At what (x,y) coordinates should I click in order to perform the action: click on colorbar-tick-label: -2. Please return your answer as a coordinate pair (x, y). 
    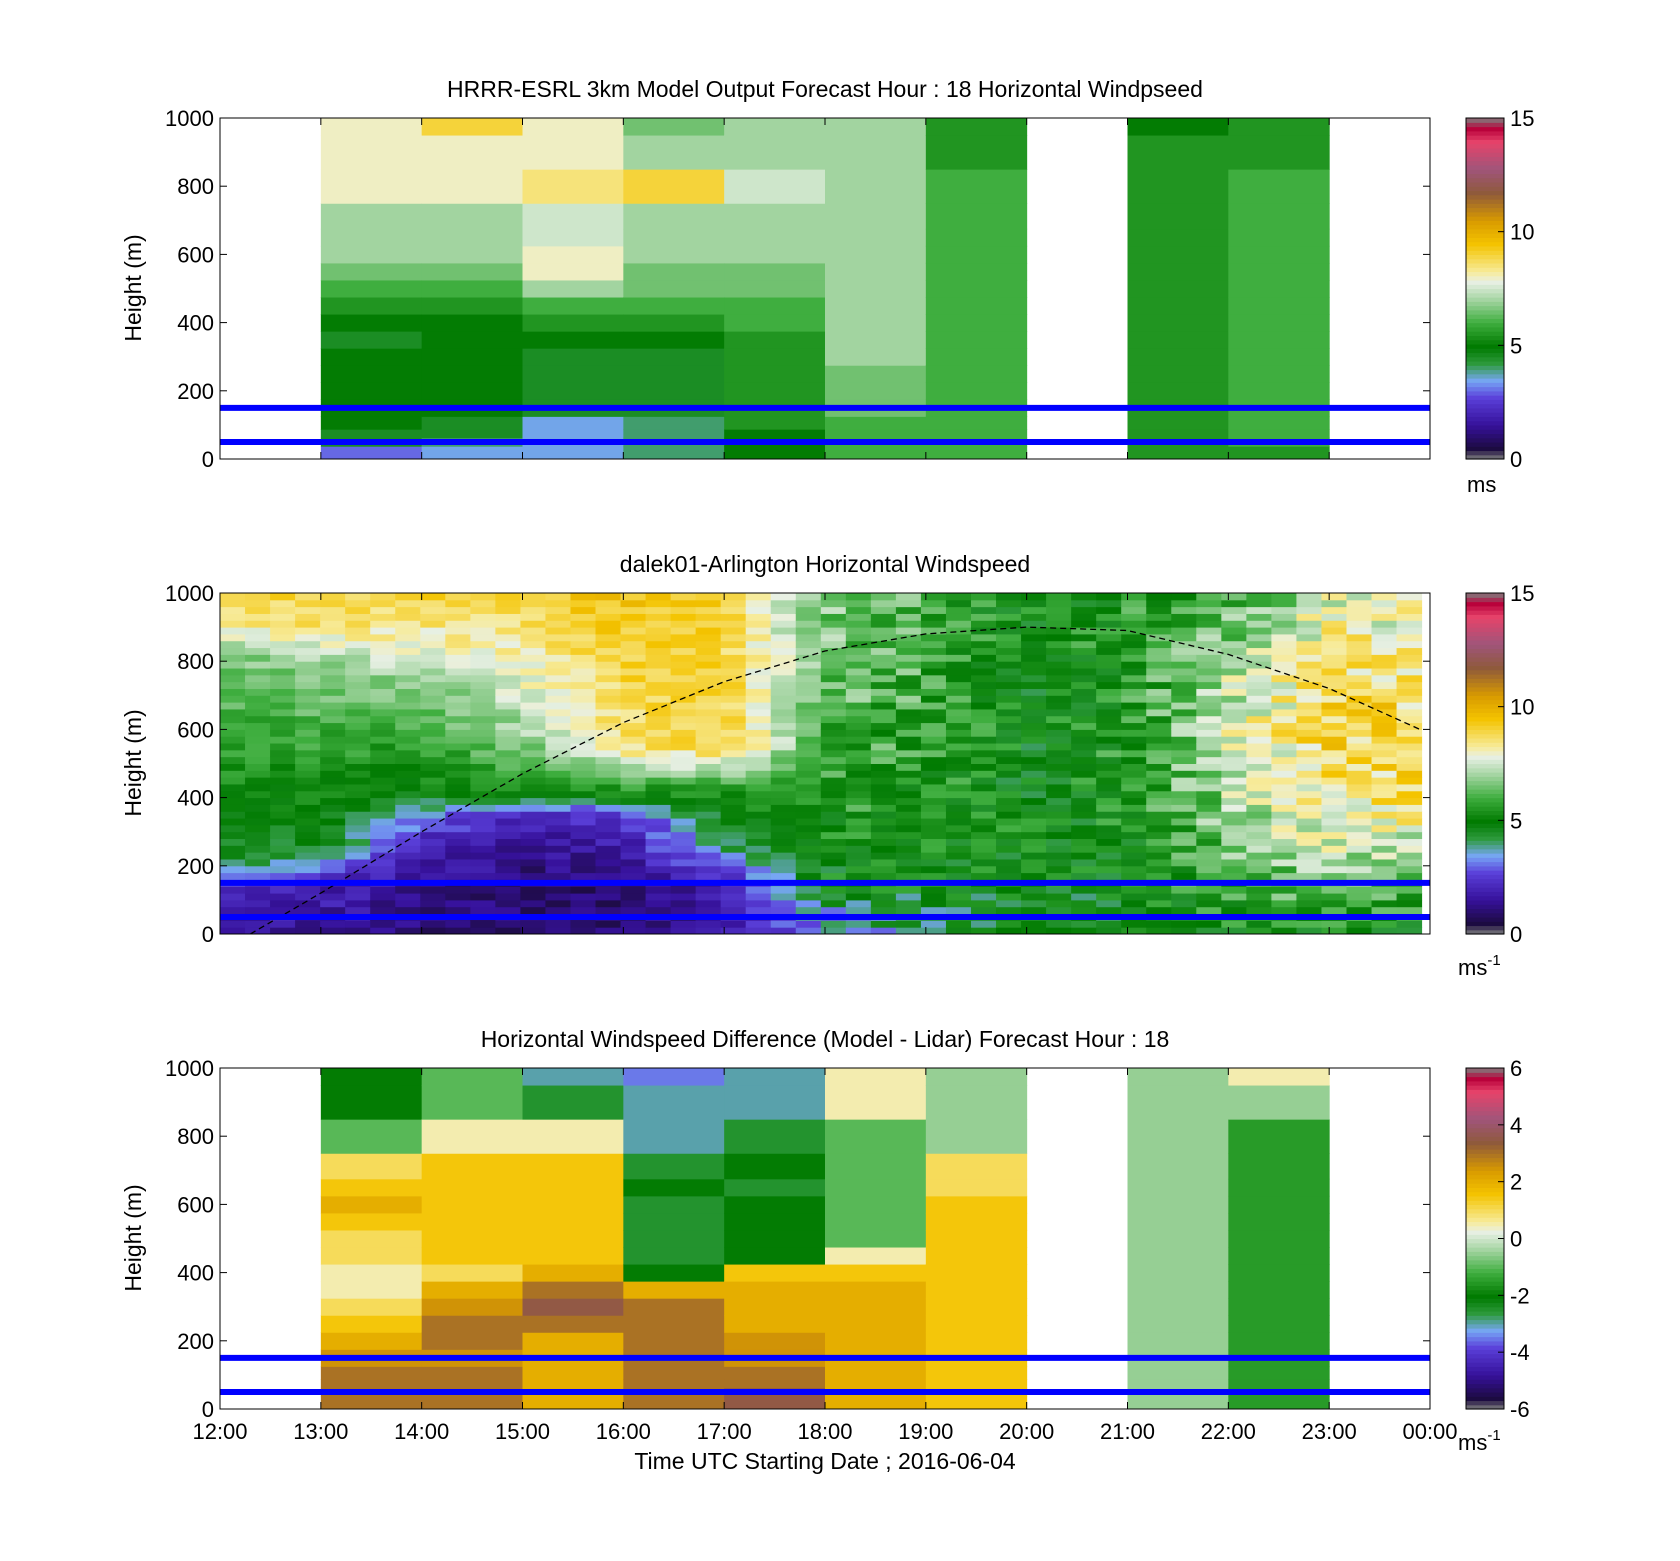
    Looking at the image, I should click on (1520, 1295).